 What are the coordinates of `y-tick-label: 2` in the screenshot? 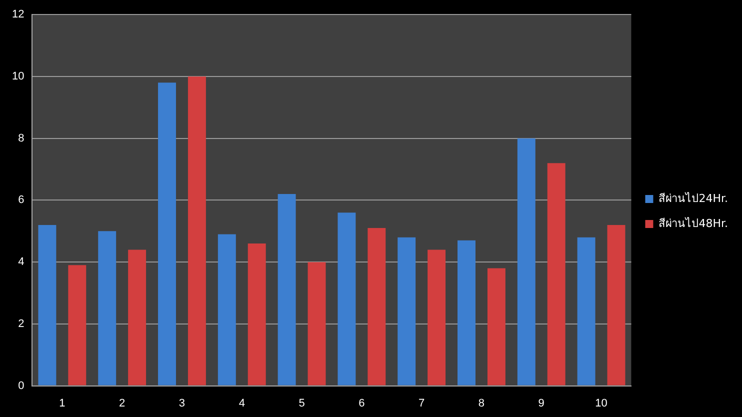 It's located at (21, 324).